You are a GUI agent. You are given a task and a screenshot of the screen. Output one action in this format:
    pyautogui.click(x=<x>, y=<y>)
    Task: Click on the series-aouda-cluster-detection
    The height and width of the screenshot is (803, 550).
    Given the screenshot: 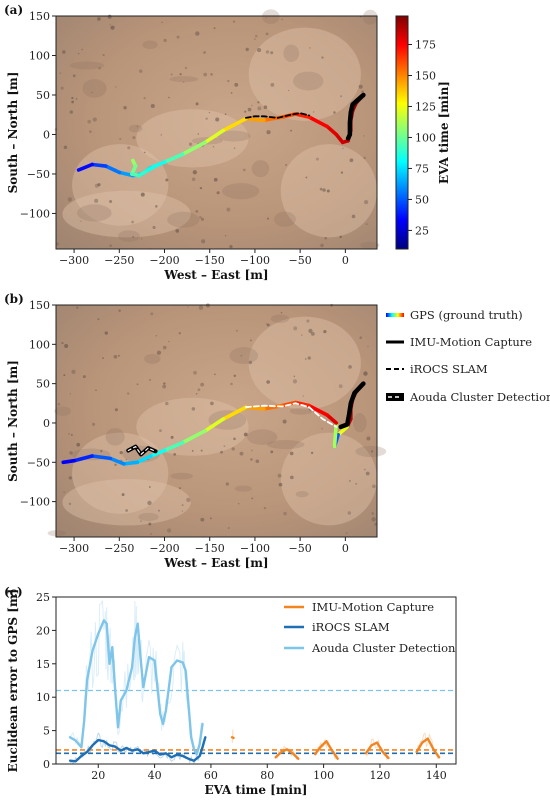 What is the action you would take?
    pyautogui.click(x=136, y=687)
    